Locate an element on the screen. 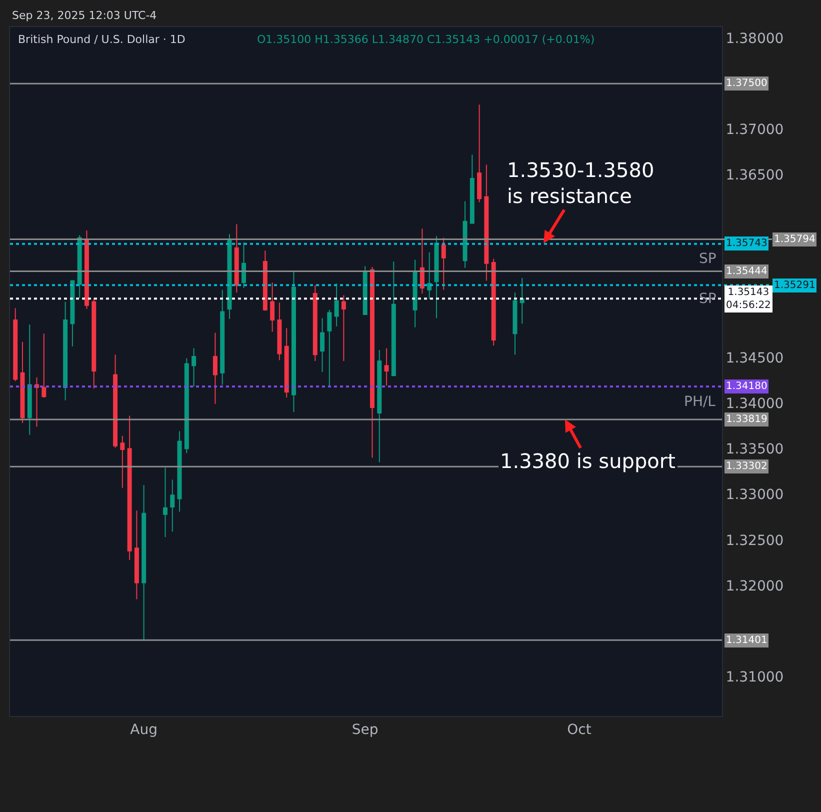 The width and height of the screenshot is (821, 812). x-tick-label: Oct is located at coordinates (579, 730).